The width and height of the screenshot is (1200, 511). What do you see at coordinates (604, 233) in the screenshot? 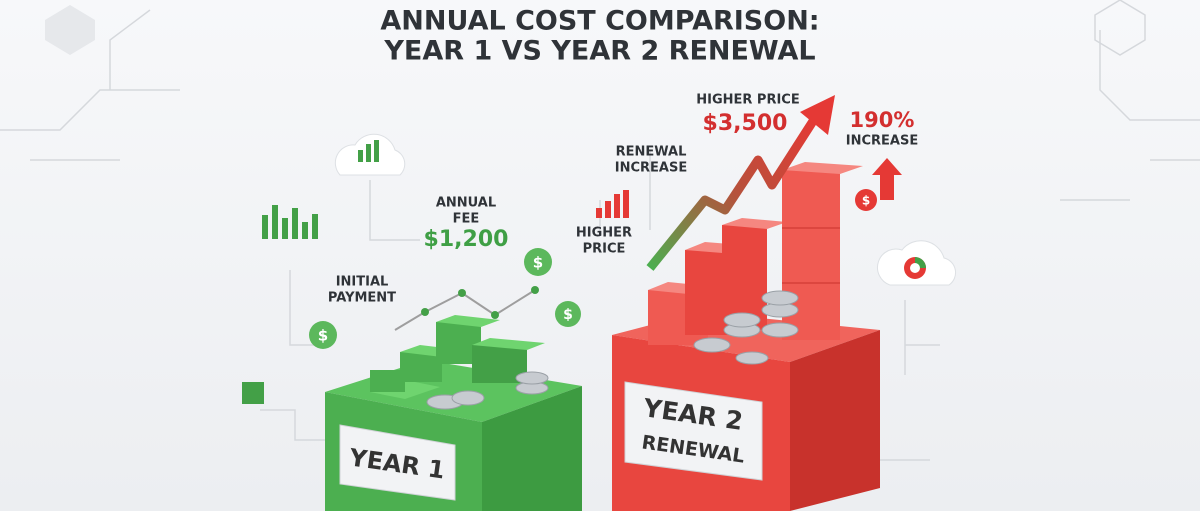
I see `label: HIGHER` at bounding box center [604, 233].